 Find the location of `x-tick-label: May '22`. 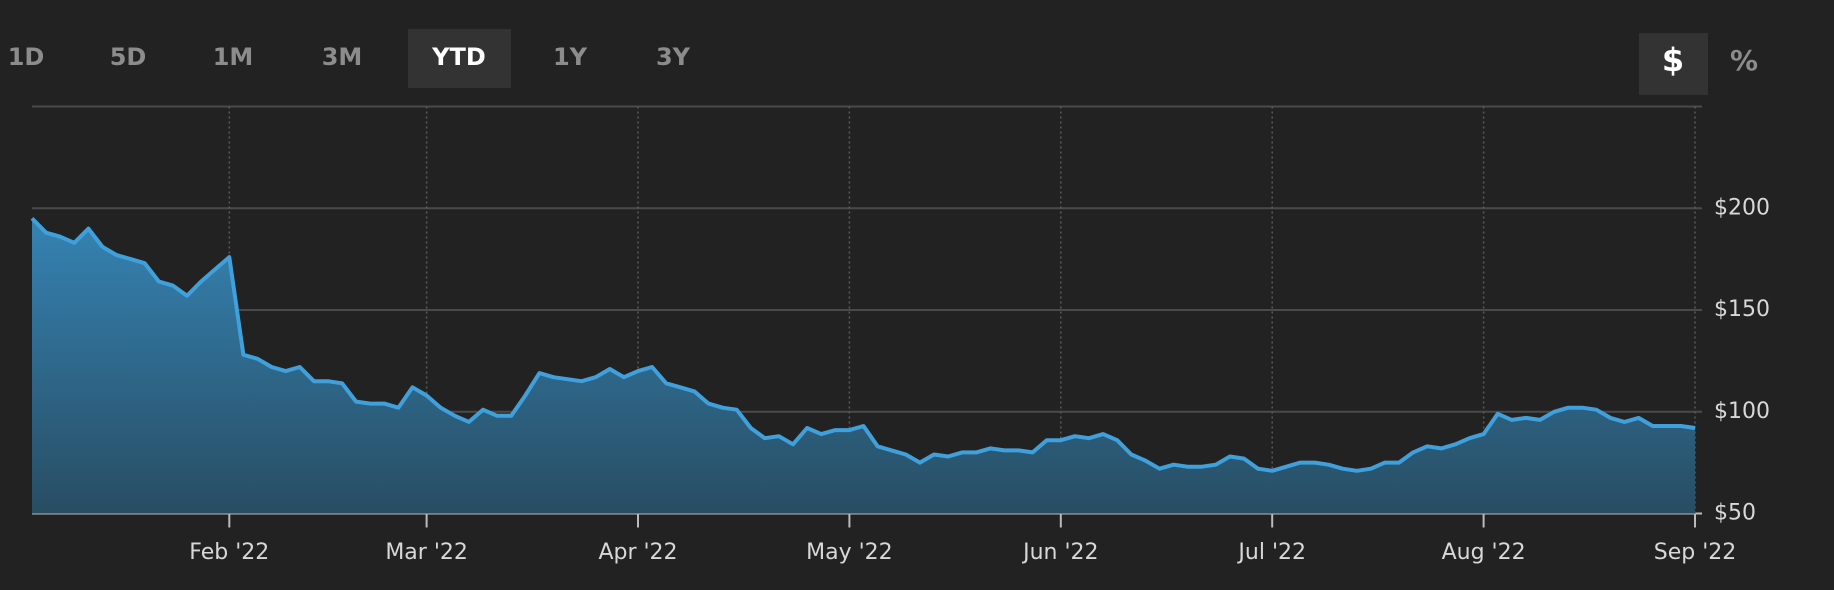

x-tick-label: May '22 is located at coordinates (849, 552).